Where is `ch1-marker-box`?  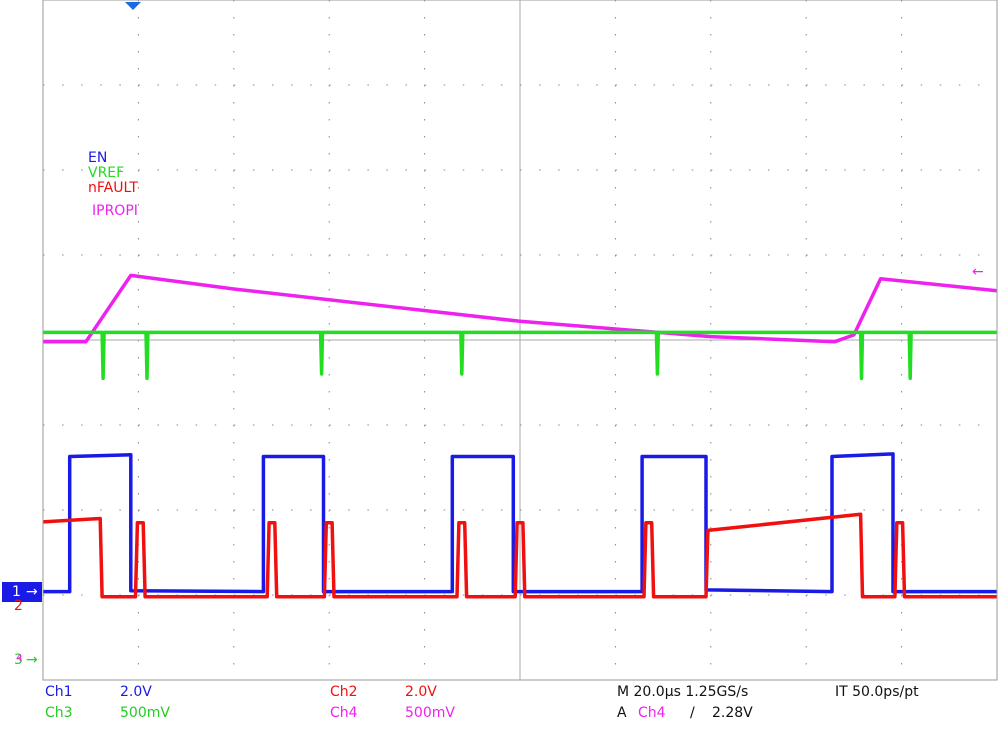 ch1-marker-box is located at coordinates (22, 592).